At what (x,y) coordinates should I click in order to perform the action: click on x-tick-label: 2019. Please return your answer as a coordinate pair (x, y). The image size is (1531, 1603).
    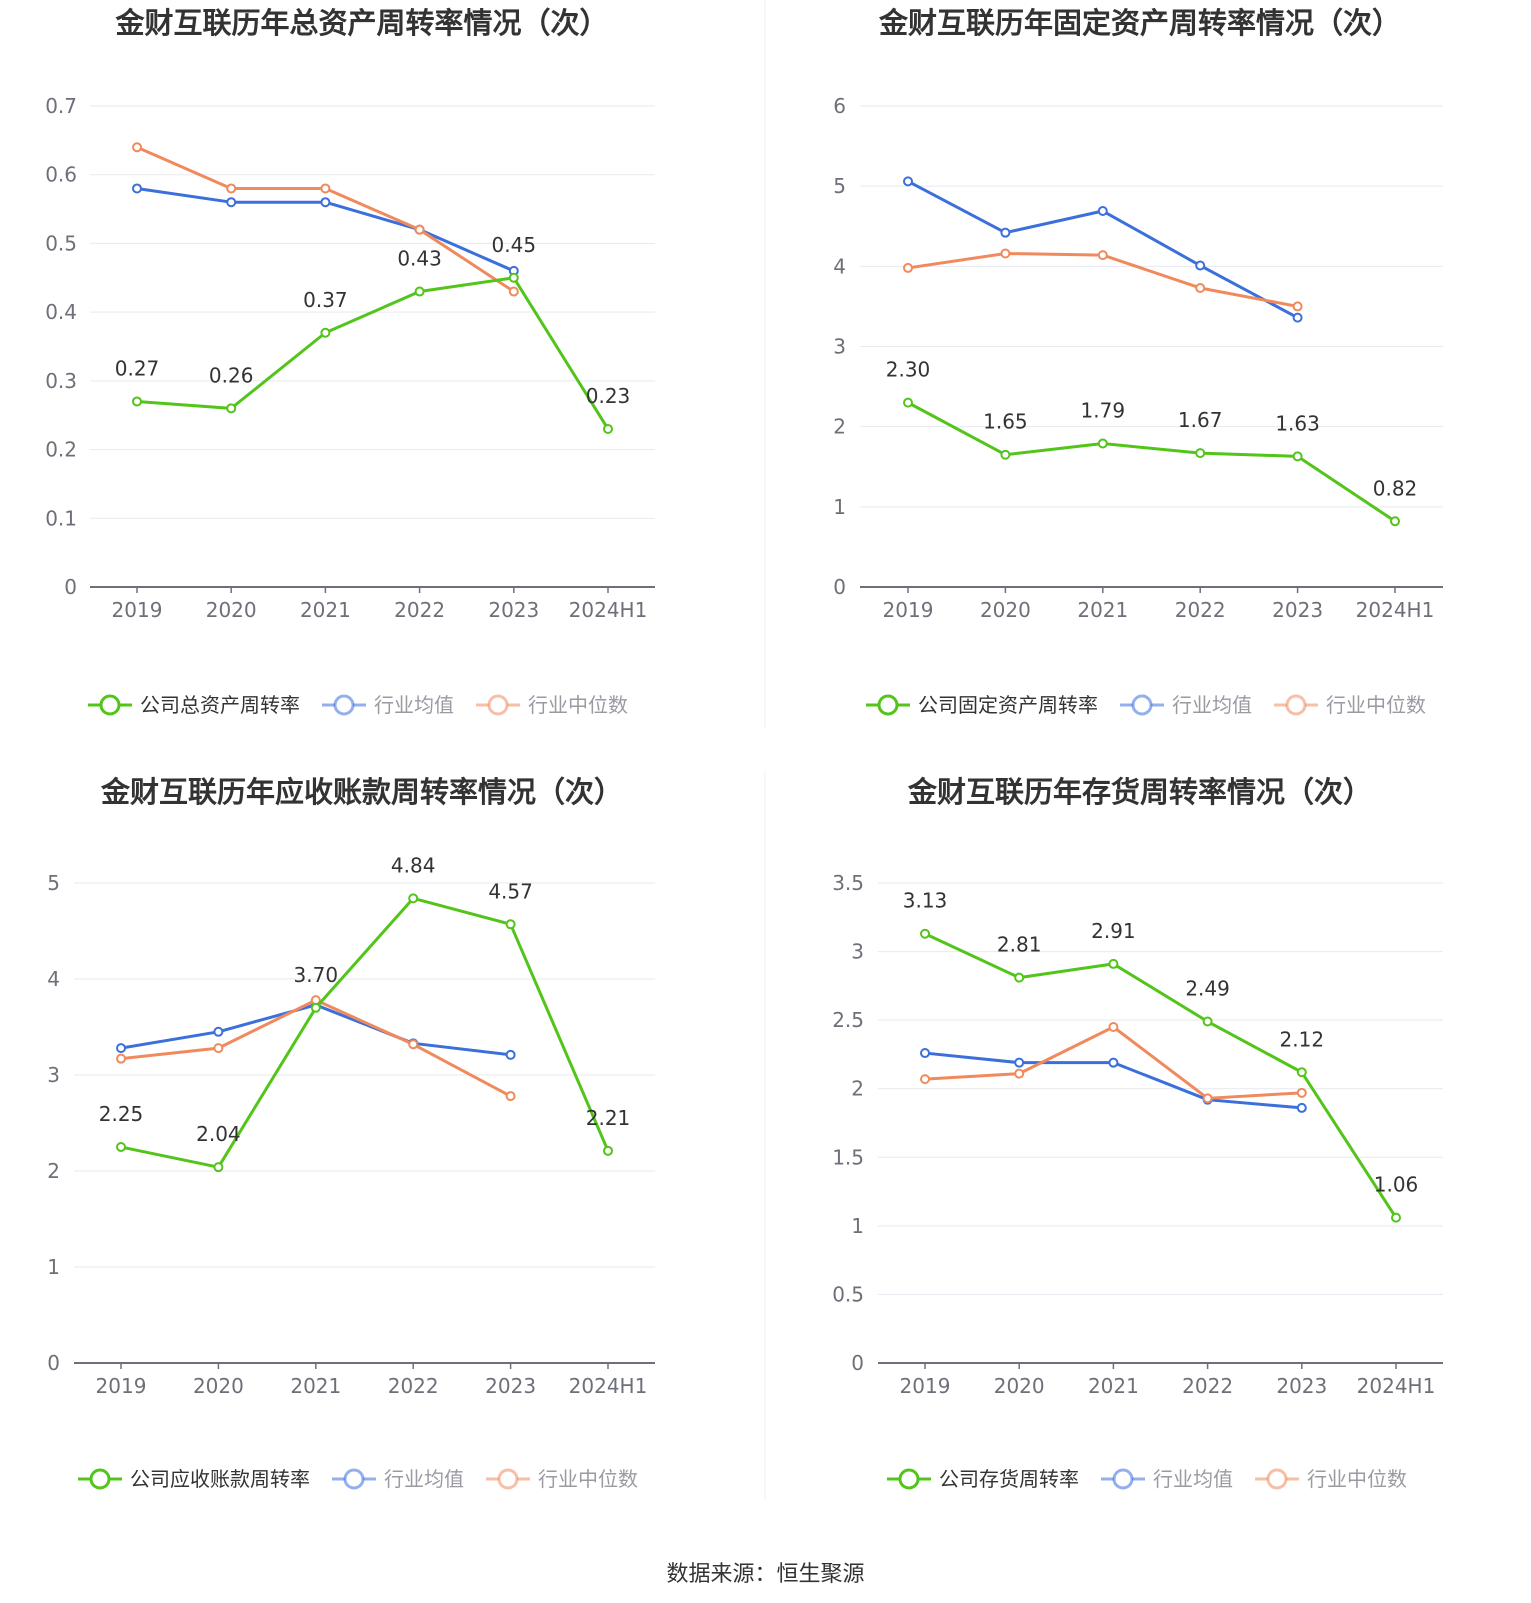
    Looking at the image, I should click on (925, 1386).